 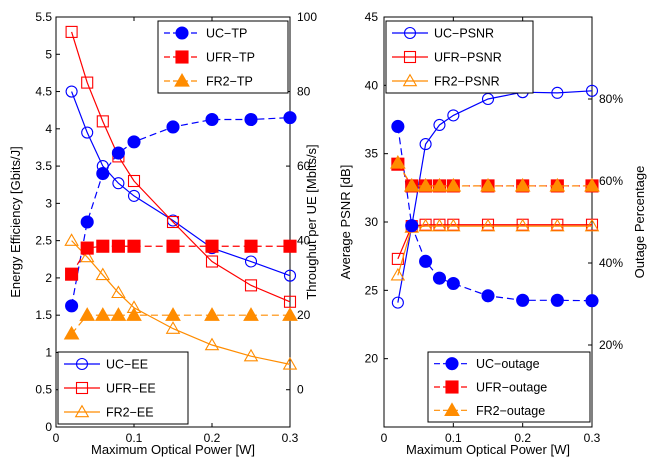 I want to click on y-tick-label: 5.5, so click(x=43, y=17).